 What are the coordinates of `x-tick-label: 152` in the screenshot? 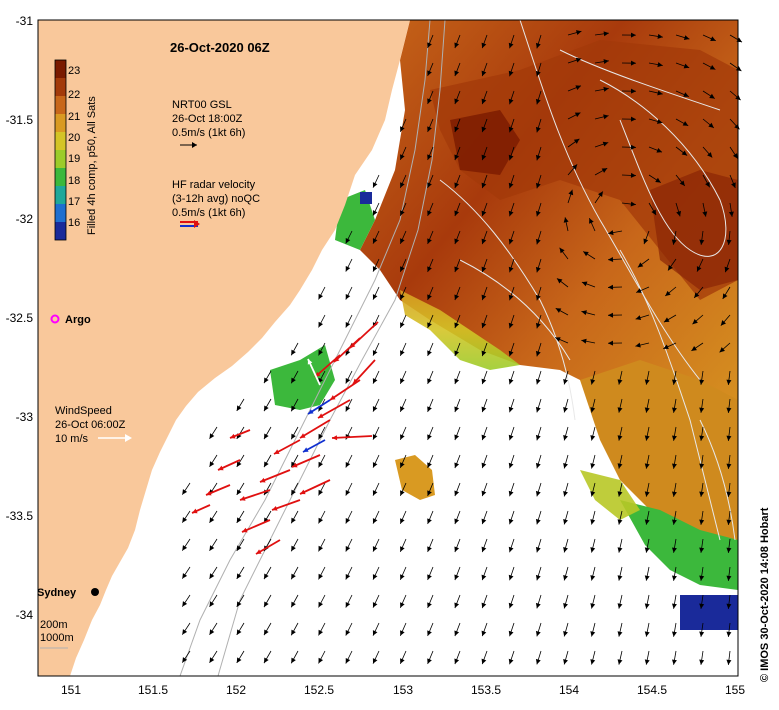 It's located at (236, 690).